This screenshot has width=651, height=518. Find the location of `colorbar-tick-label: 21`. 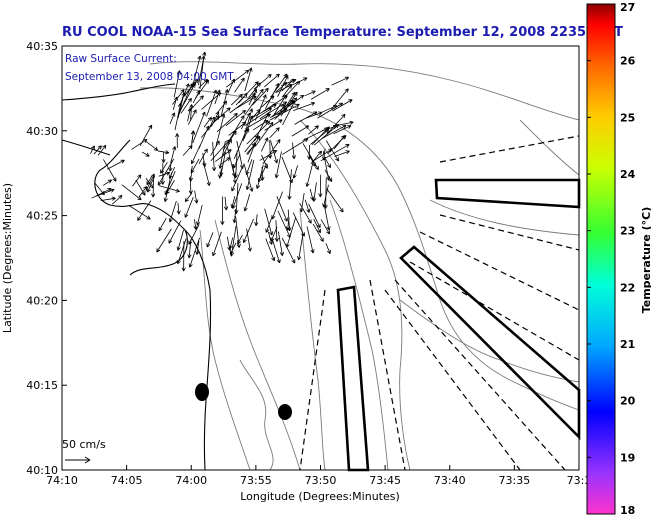

colorbar-tick-label: 21 is located at coordinates (627, 344).